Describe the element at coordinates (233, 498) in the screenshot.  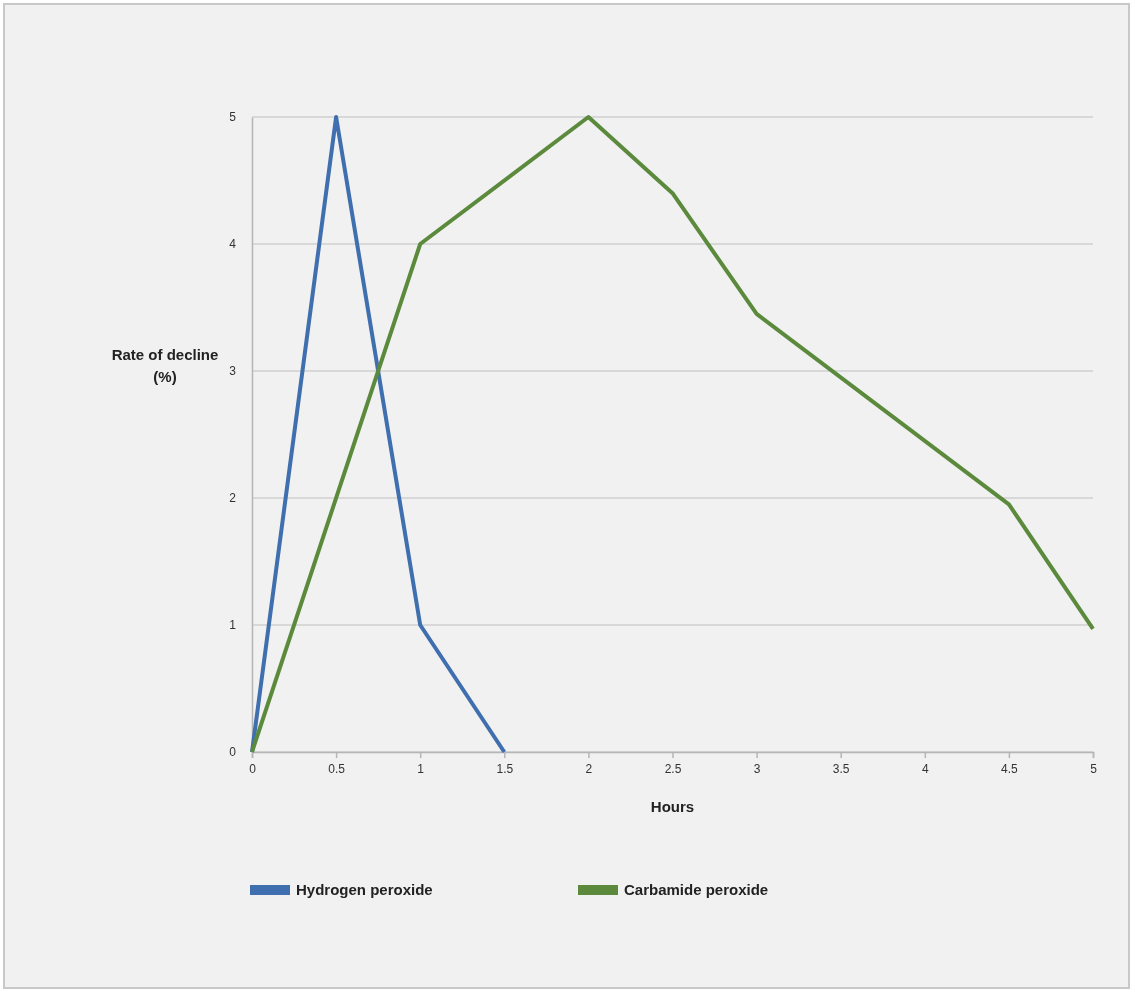
I see `y-tick-label: 2` at that location.